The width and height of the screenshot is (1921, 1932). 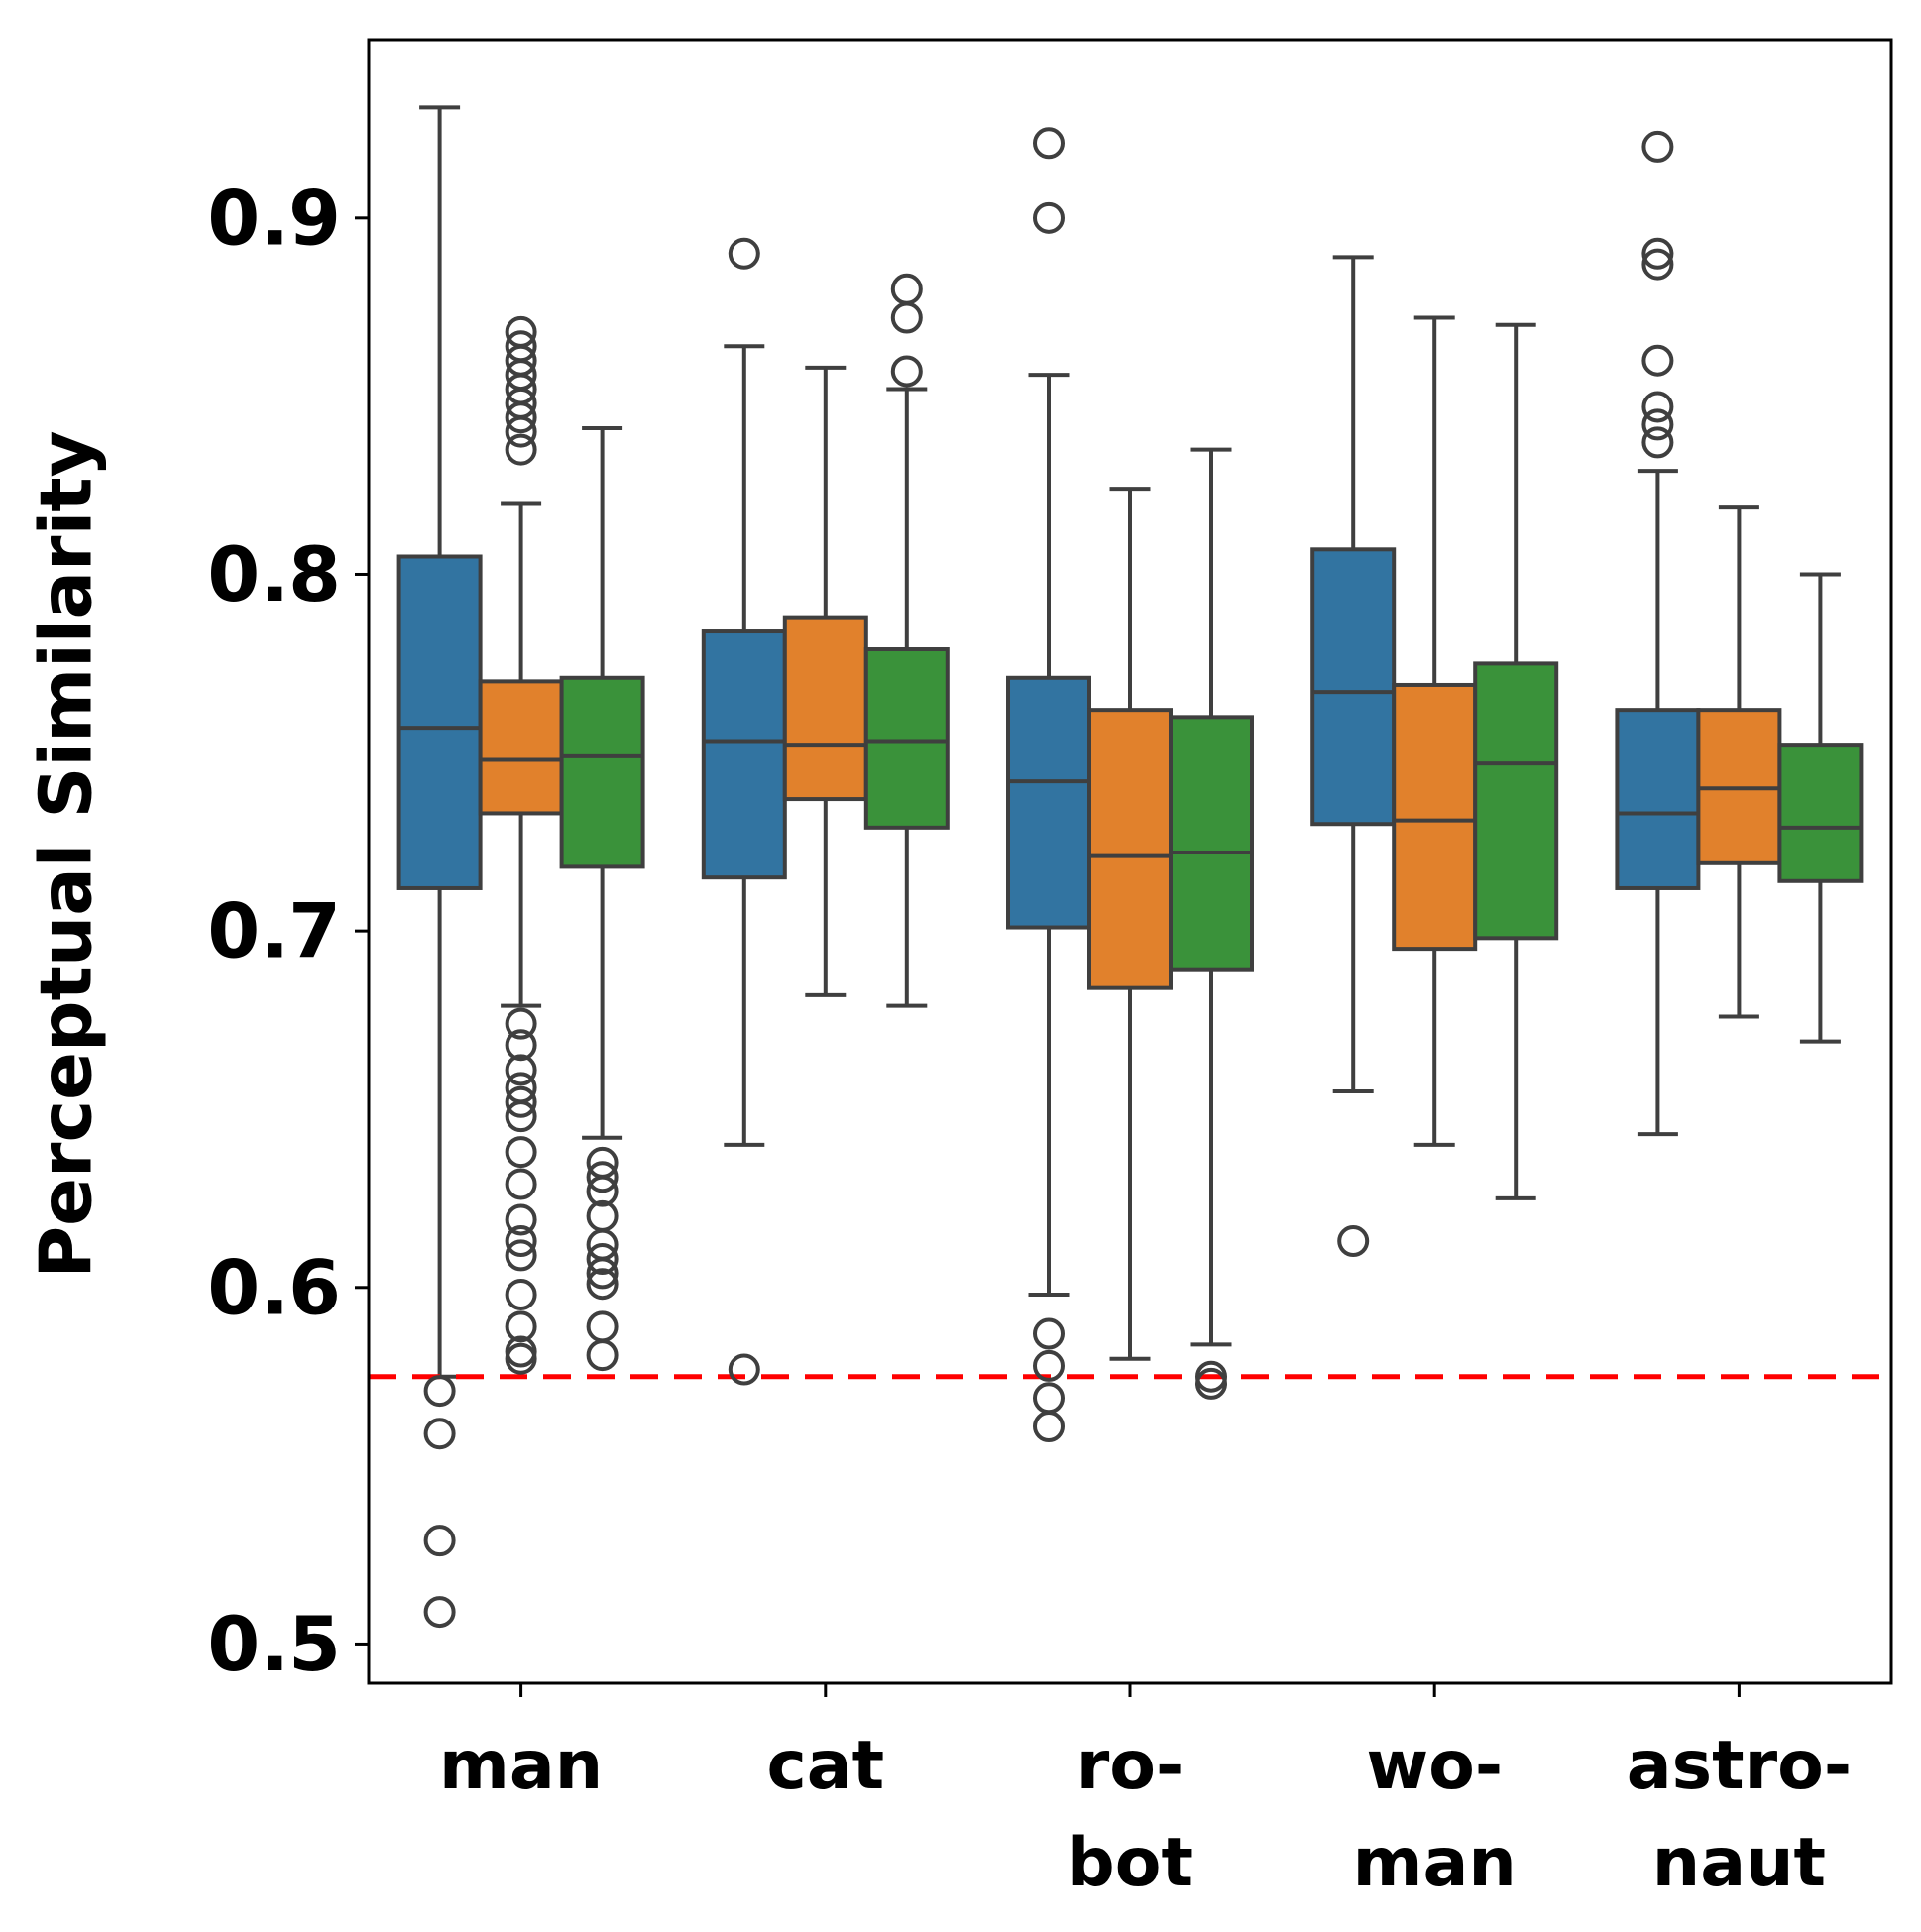 What do you see at coordinates (274, 574) in the screenshot?
I see `y-tick-label: 0.8` at bounding box center [274, 574].